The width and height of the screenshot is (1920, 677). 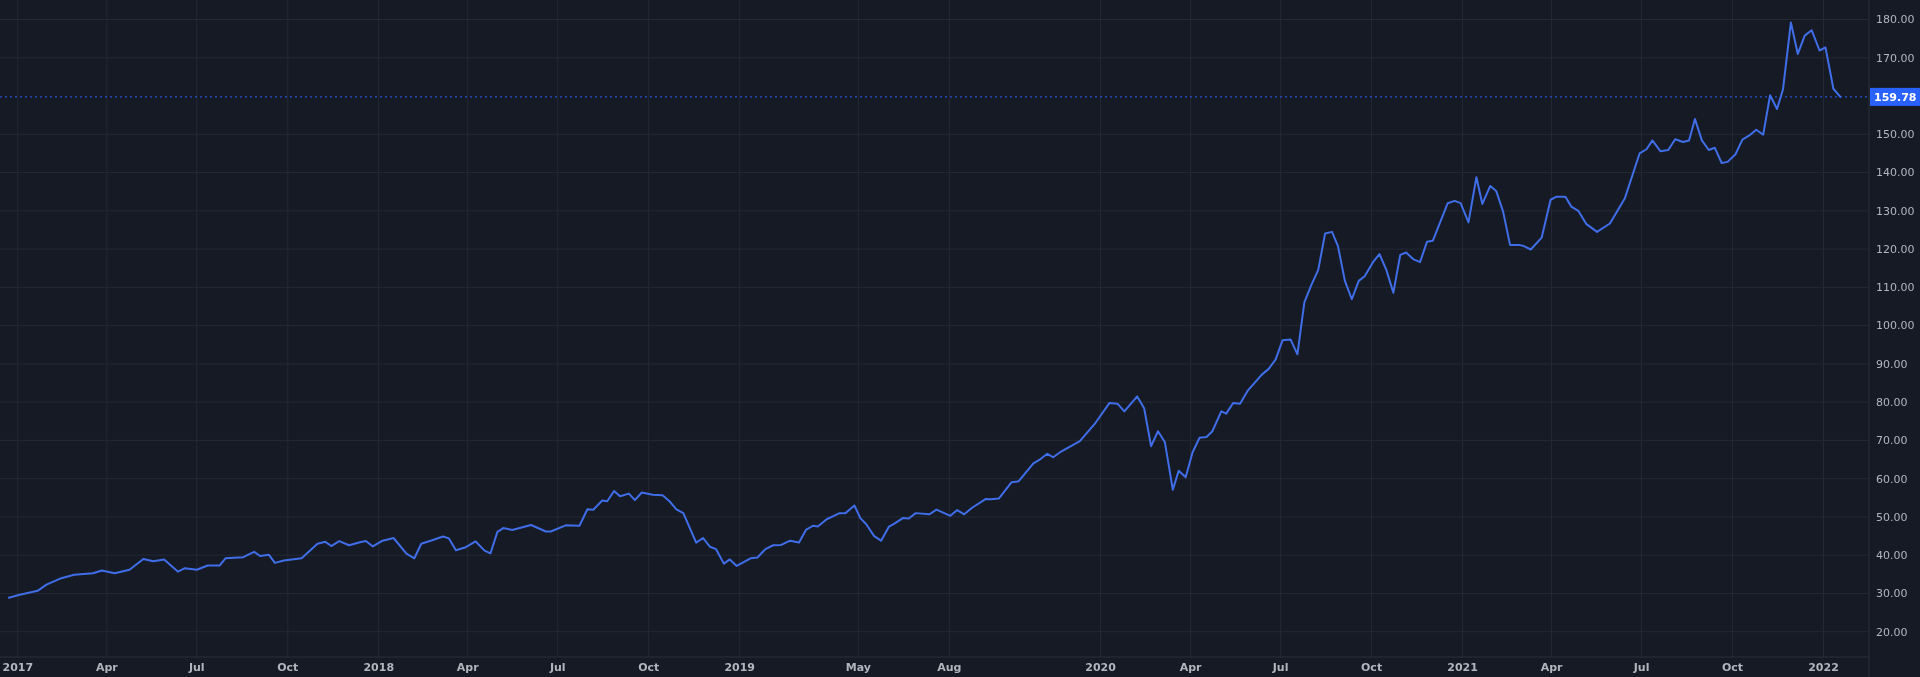 What do you see at coordinates (1895, 288) in the screenshot?
I see `y-tick-label: 110.00` at bounding box center [1895, 288].